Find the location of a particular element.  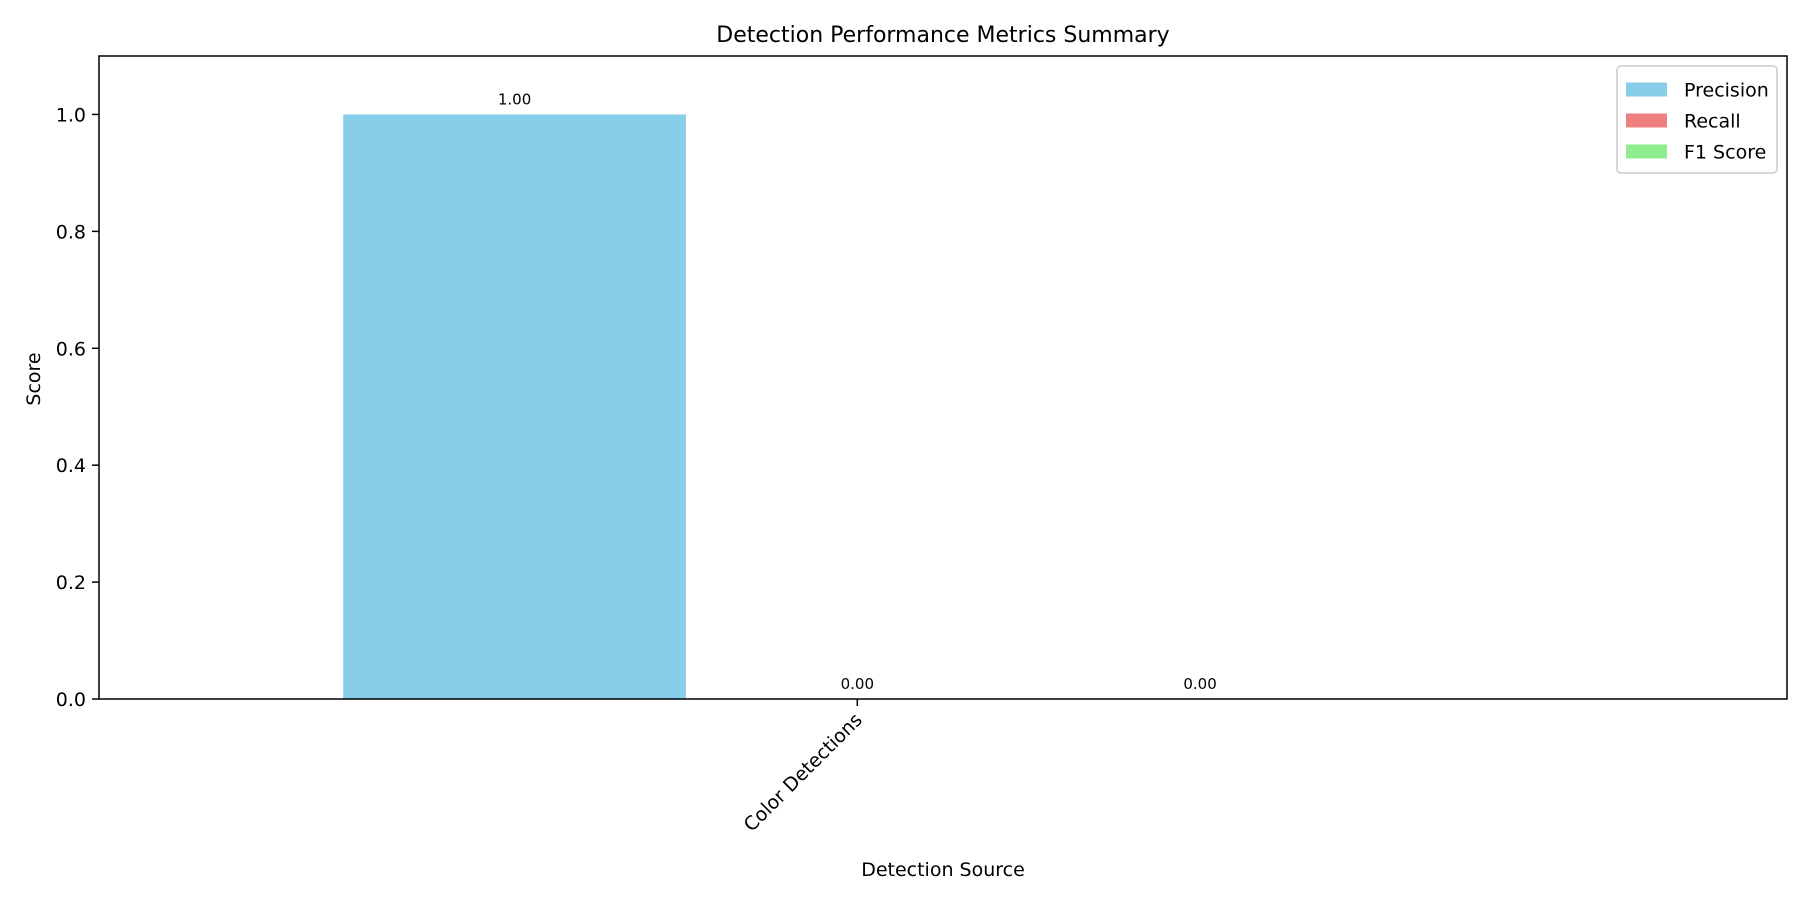

y-axis: 0.0 0.2 0.4 0.6 0.8 1.0 is located at coordinates (77, 407).